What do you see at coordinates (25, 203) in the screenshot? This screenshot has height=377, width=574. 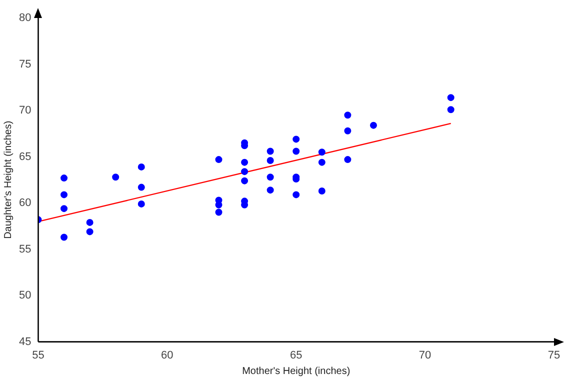 I see `y-tick-label: 60` at bounding box center [25, 203].